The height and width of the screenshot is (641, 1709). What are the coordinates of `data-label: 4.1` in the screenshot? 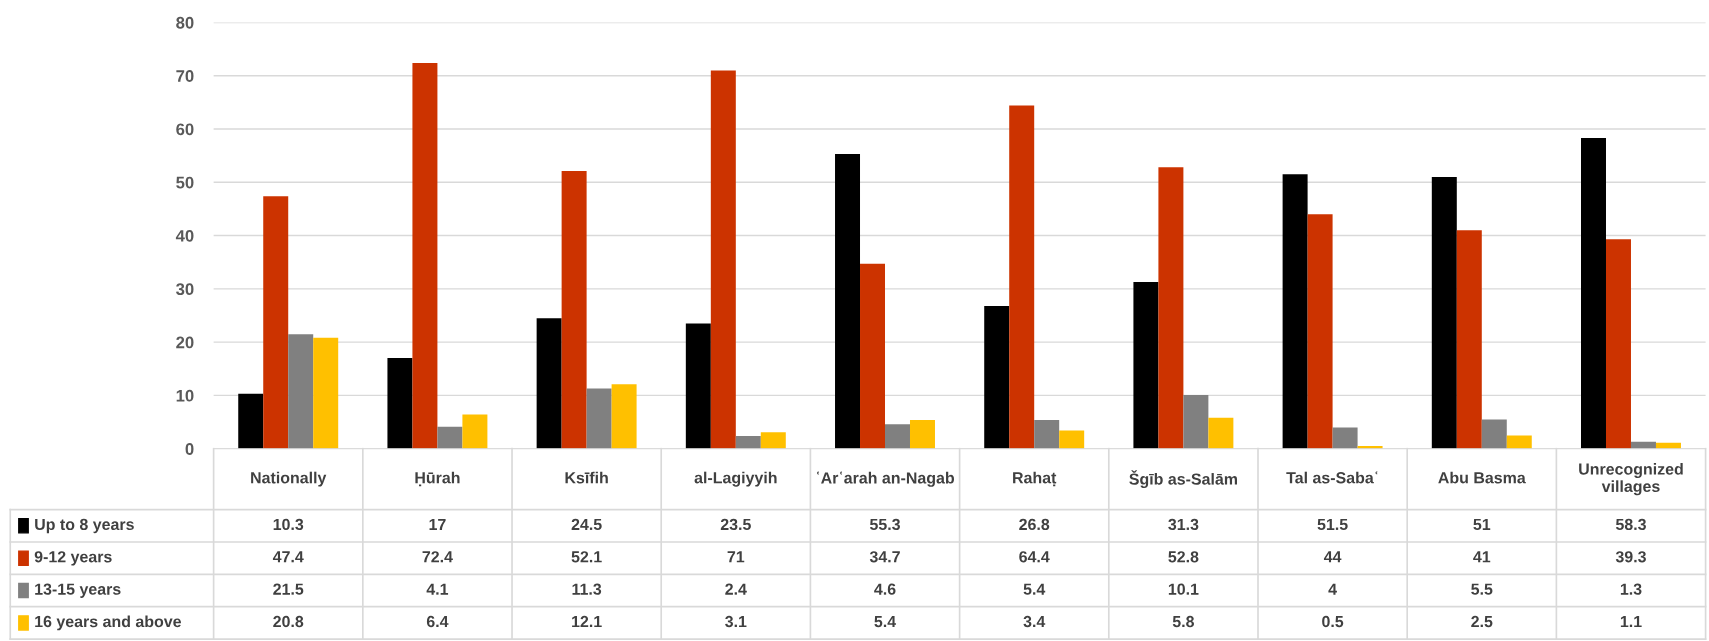 It's located at (437, 589).